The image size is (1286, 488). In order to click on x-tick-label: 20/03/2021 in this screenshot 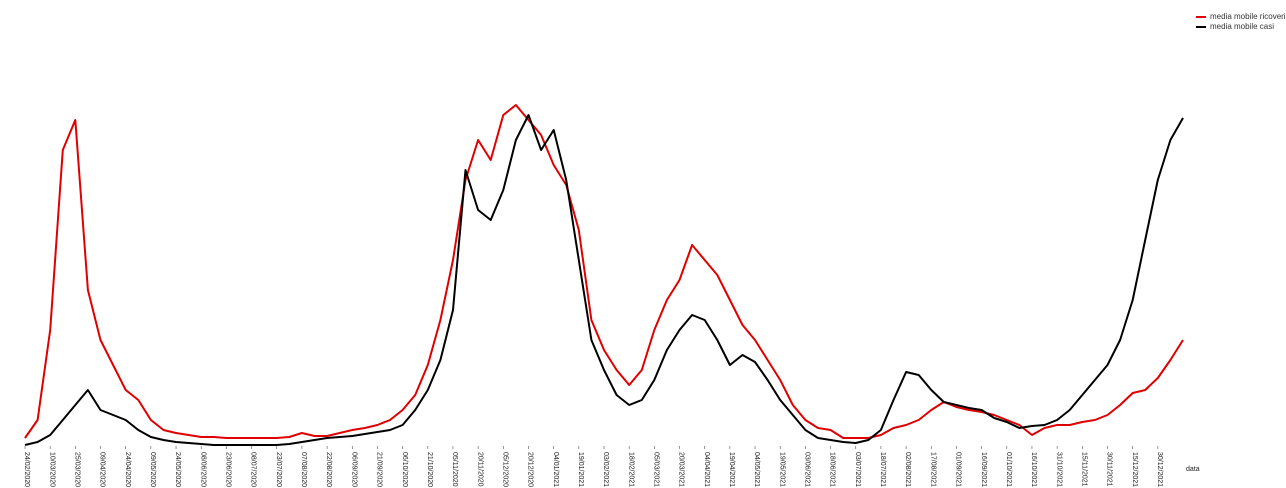, I will do `click(681, 469)`.